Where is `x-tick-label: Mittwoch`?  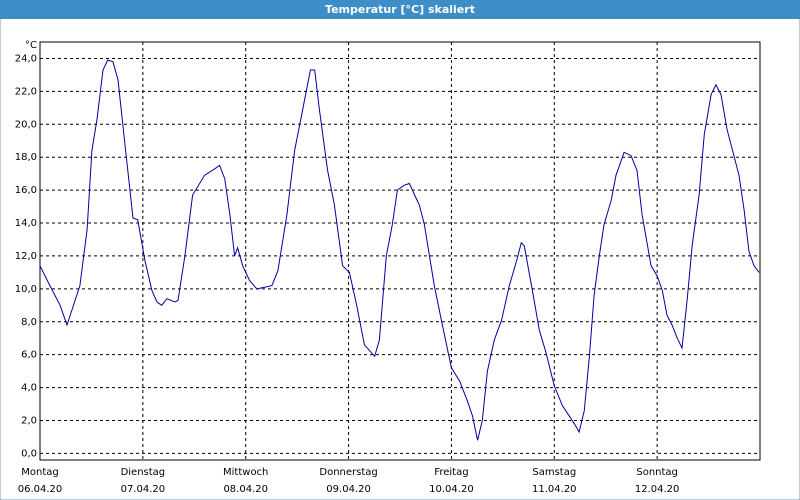
x-tick-label: Mittwoch is located at coordinates (245, 472).